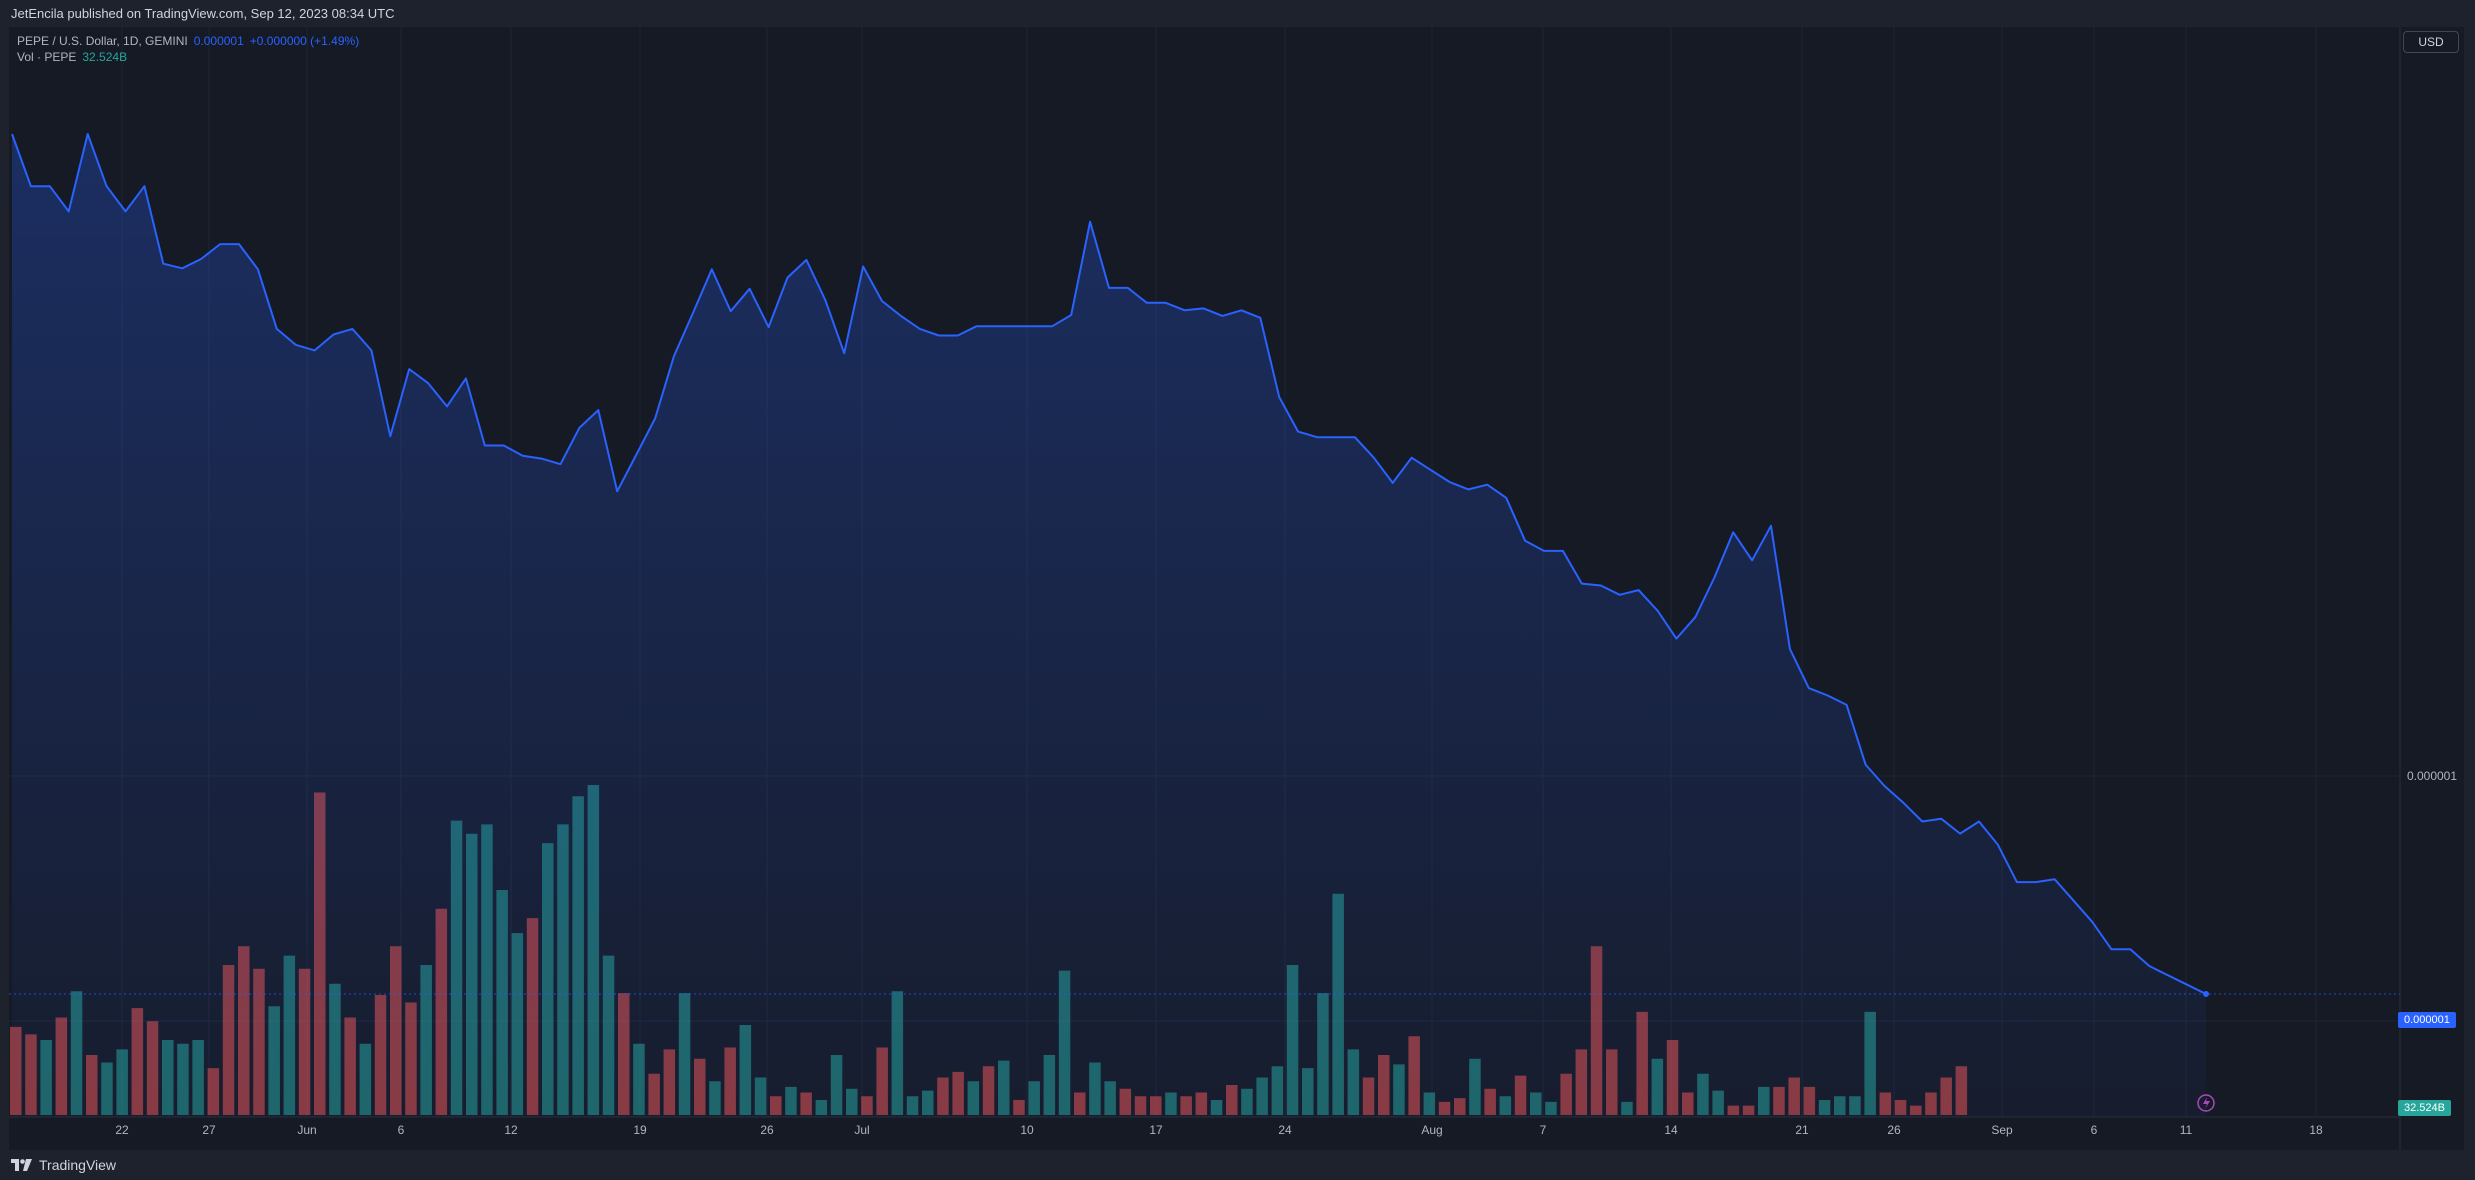  I want to click on x-tick-label: 10, so click(1027, 1130).